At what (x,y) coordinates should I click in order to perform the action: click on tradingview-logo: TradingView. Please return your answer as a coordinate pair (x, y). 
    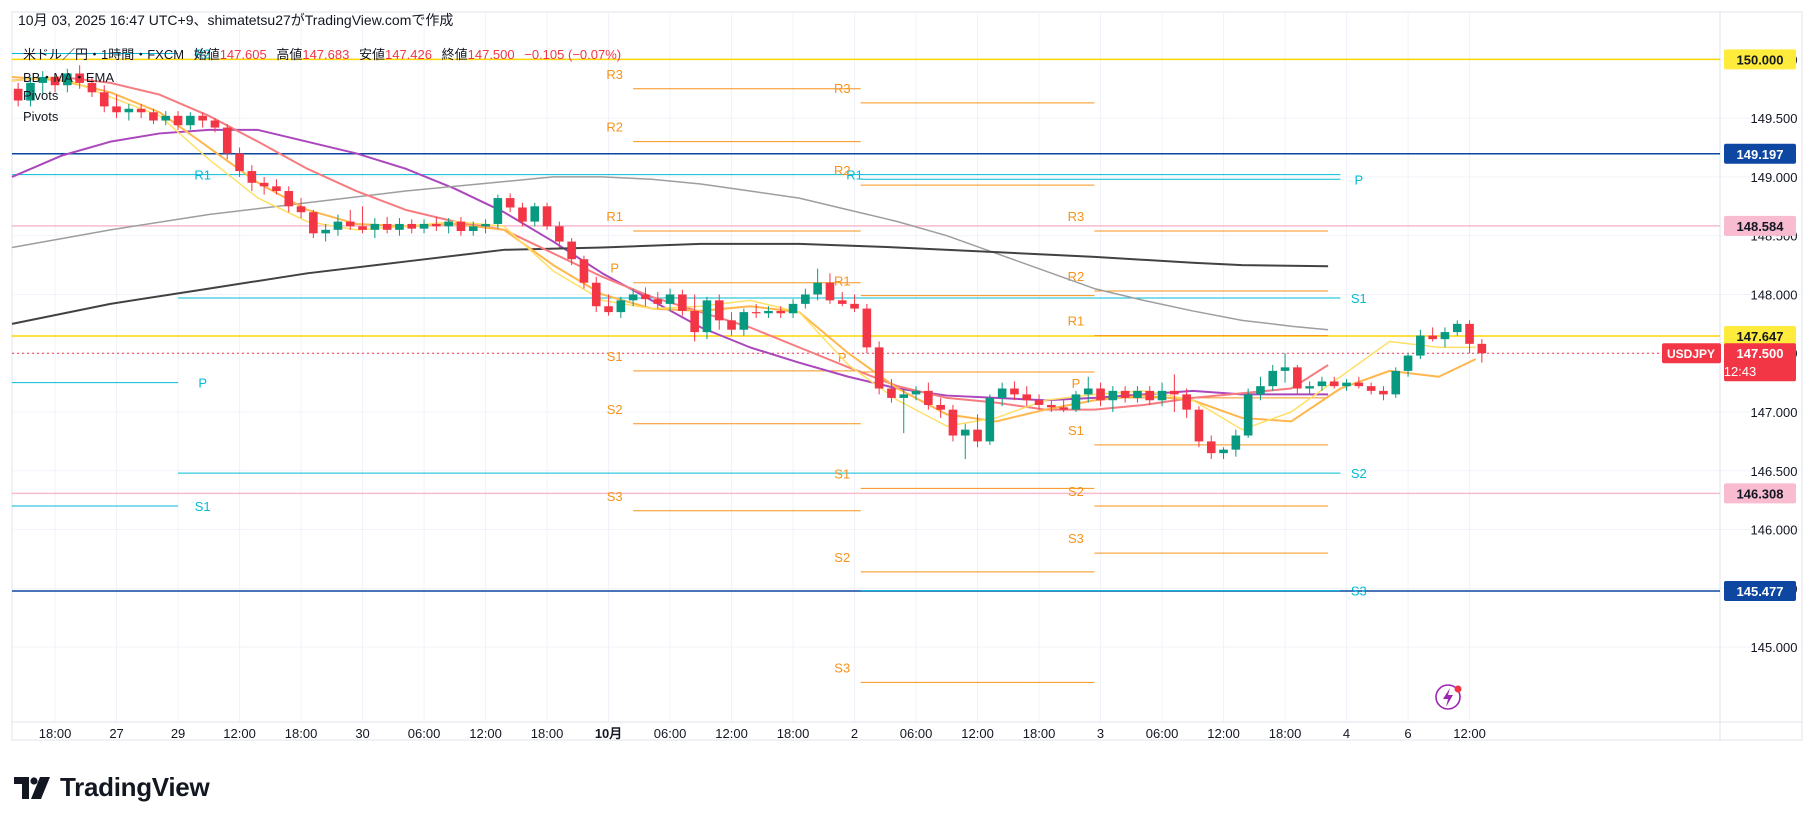
    Looking at the image, I should click on (112, 787).